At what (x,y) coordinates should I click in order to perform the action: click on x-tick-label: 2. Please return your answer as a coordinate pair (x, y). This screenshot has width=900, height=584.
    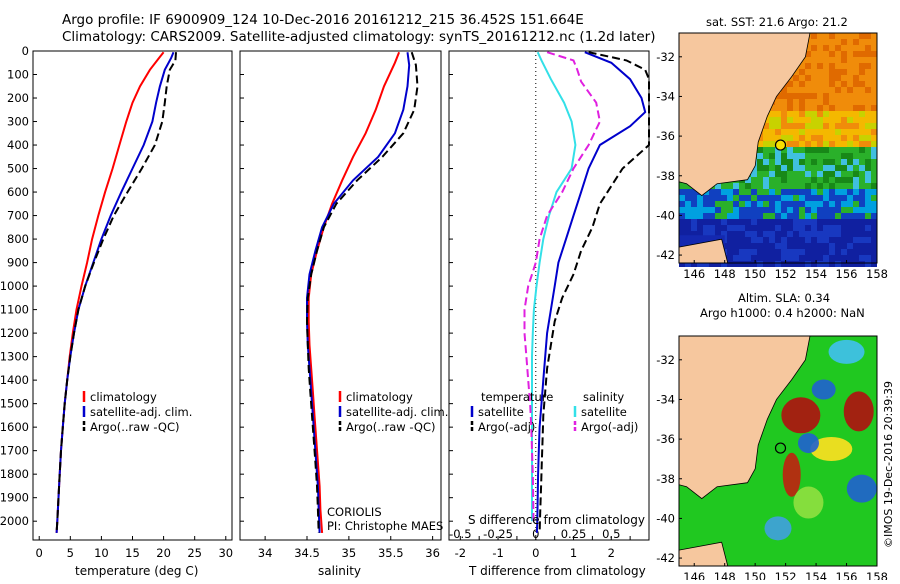
    Looking at the image, I should click on (611, 553).